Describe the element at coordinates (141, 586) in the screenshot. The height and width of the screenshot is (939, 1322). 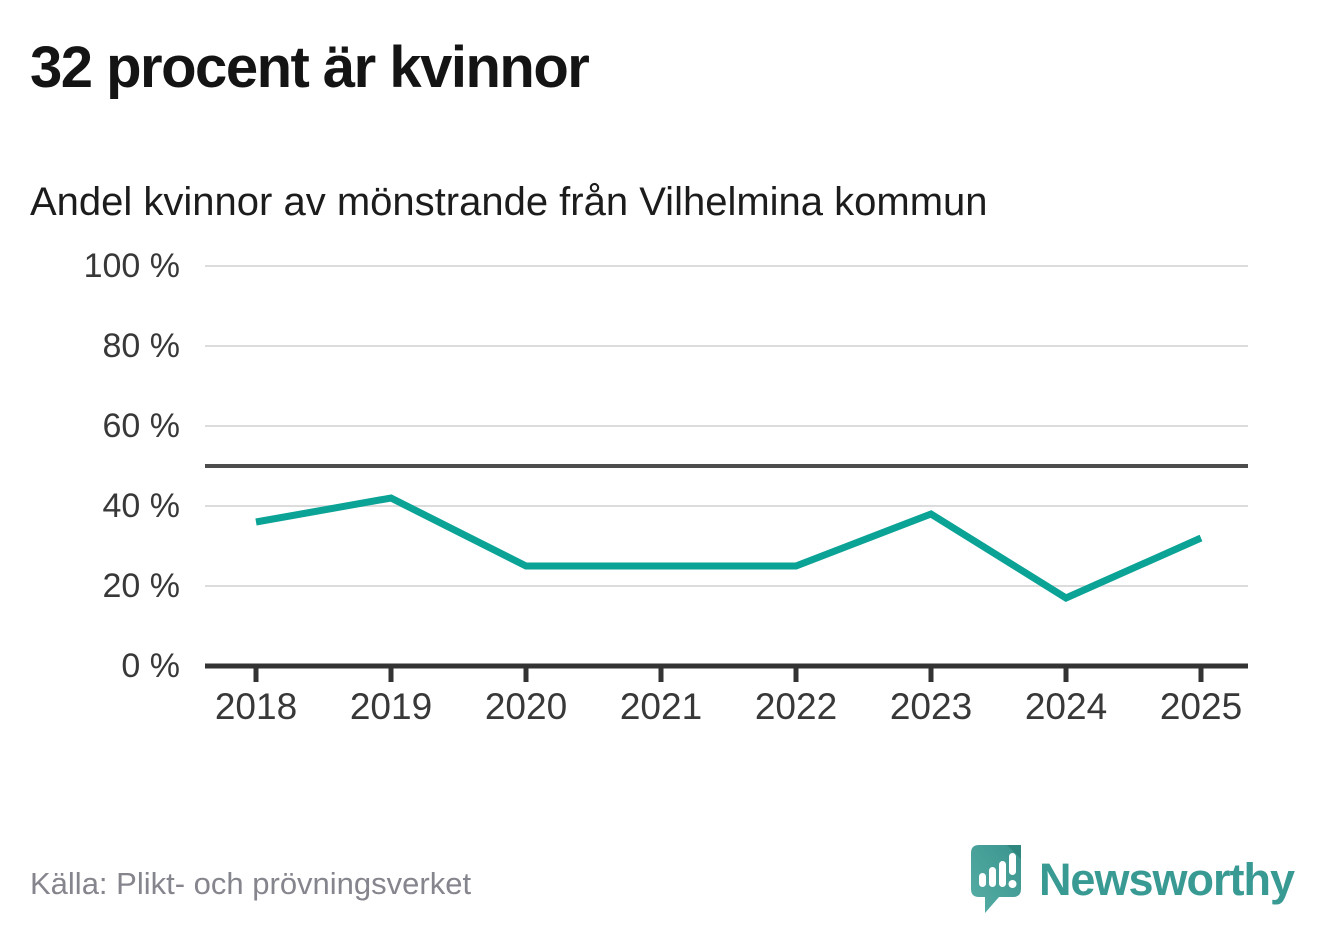
I see `y-axis-label: 20 %` at that location.